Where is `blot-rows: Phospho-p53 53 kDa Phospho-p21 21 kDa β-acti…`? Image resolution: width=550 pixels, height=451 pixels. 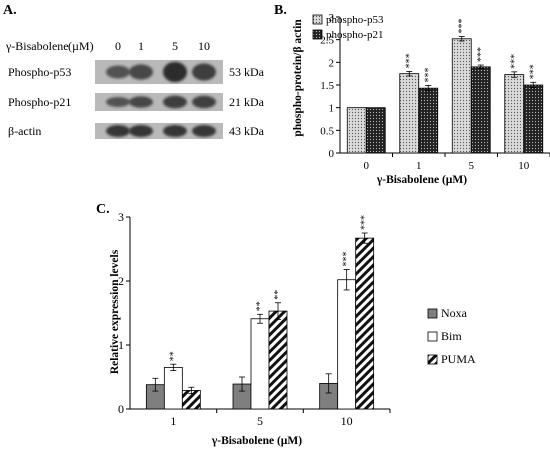 blot-rows: Phospho-p53 53 kDa Phospho-p21 21 kDa β-acti… is located at coordinates (136, 99).